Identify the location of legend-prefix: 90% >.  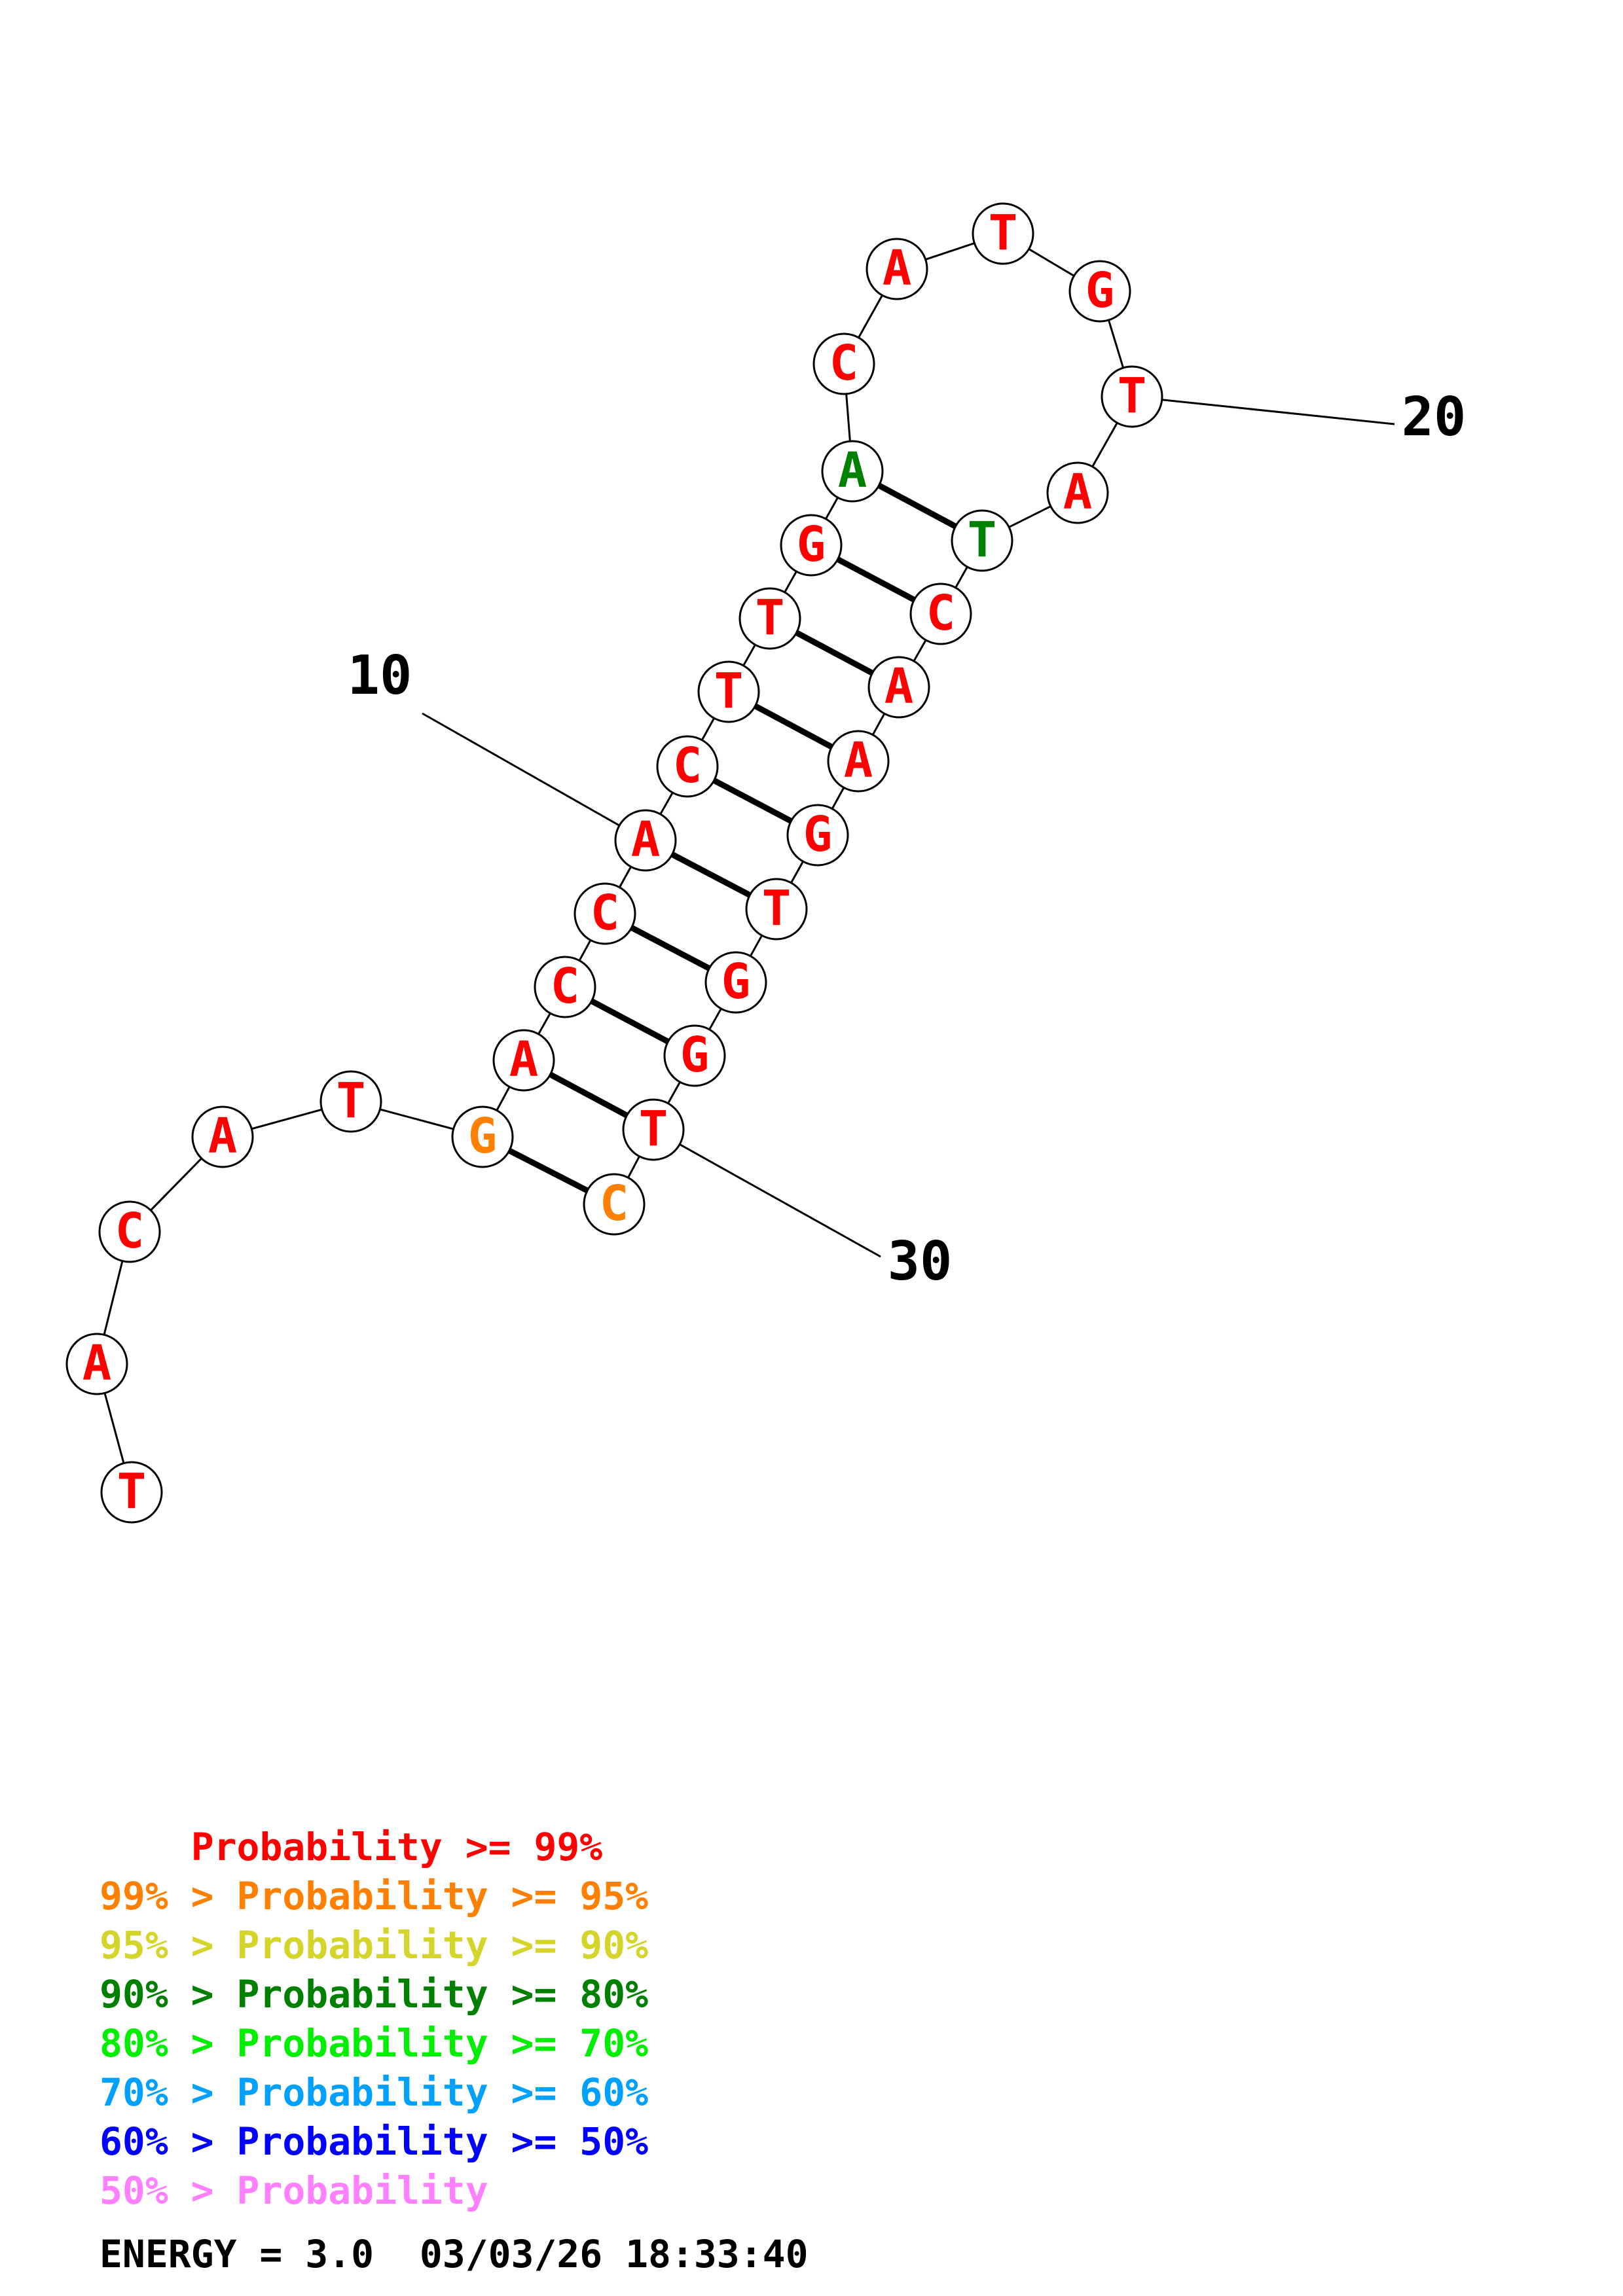
(168, 1994).